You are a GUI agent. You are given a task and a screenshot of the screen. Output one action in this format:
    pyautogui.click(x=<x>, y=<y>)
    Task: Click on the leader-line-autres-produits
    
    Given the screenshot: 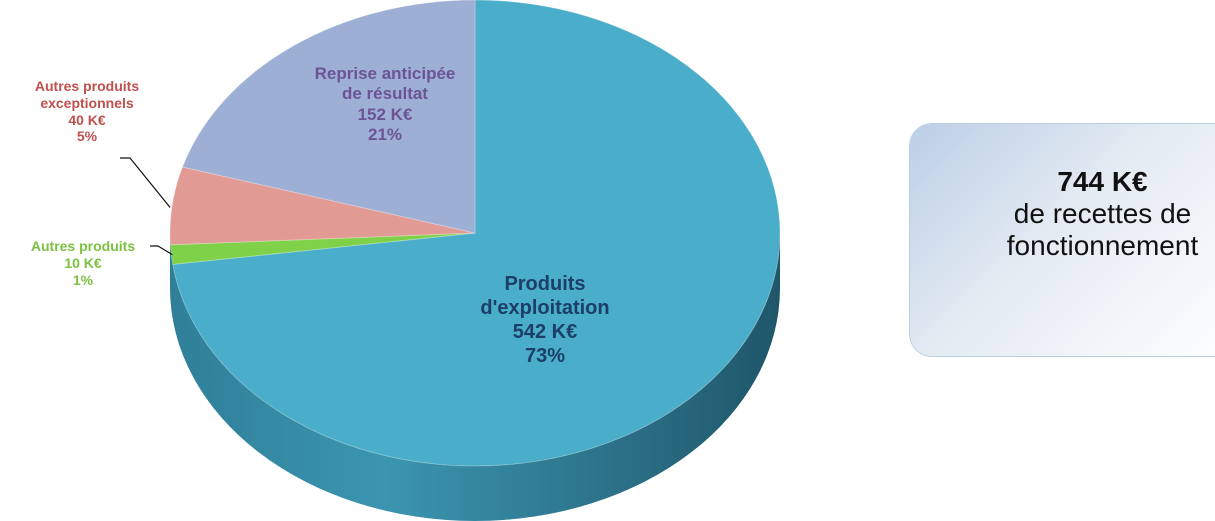 What is the action you would take?
    pyautogui.click(x=161, y=250)
    